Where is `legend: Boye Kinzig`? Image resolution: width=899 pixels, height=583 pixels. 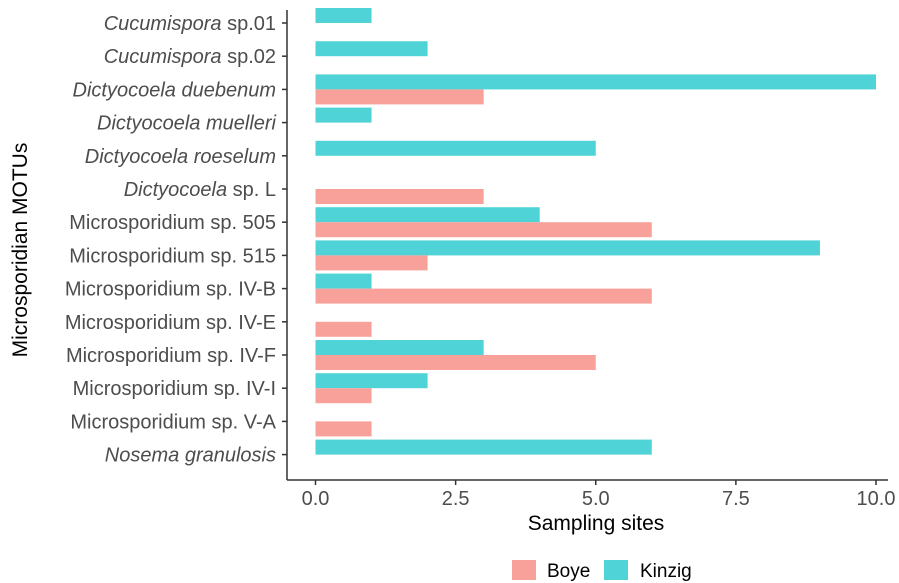 legend: Boye Kinzig is located at coordinates (602, 571).